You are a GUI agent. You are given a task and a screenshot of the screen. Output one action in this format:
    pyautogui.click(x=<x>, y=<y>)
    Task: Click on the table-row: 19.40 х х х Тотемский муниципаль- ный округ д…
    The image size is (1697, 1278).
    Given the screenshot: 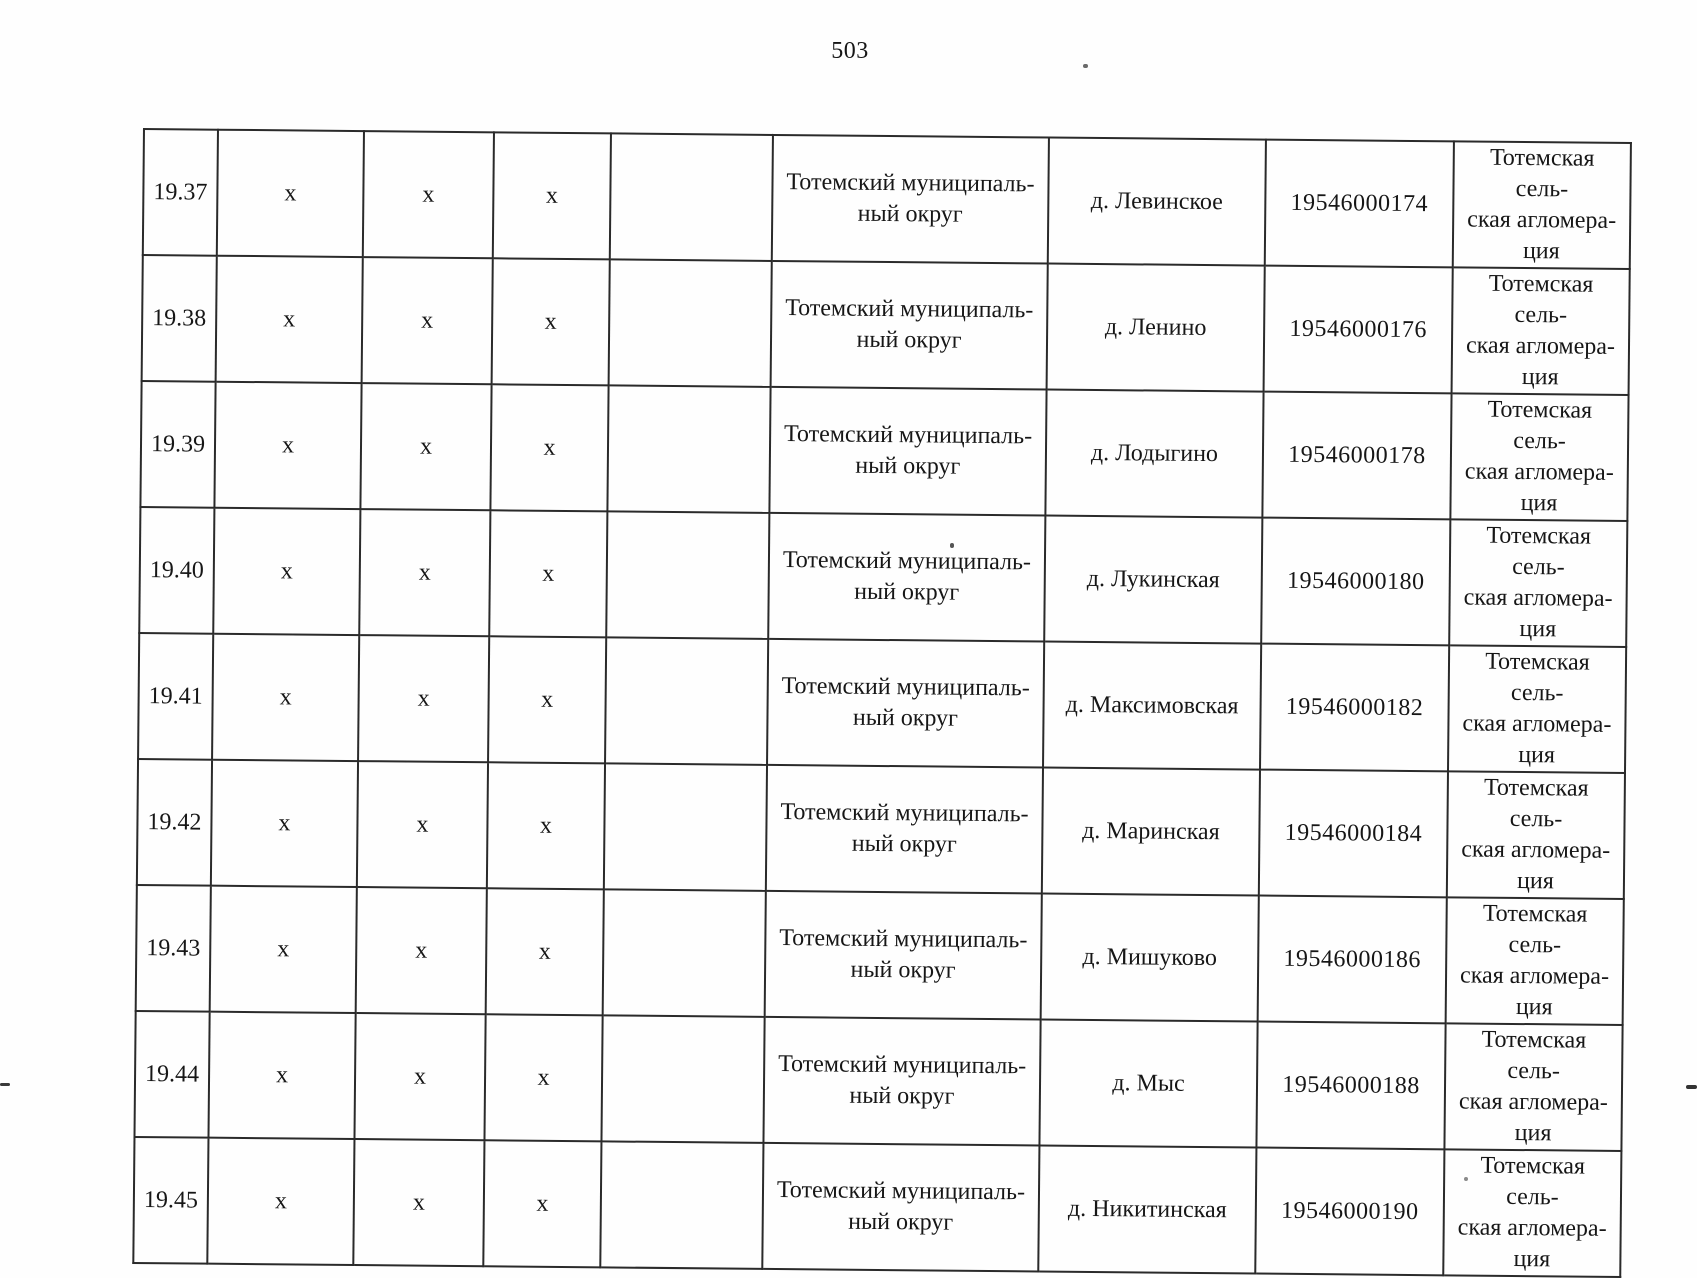 What is the action you would take?
    pyautogui.click(x=883, y=577)
    